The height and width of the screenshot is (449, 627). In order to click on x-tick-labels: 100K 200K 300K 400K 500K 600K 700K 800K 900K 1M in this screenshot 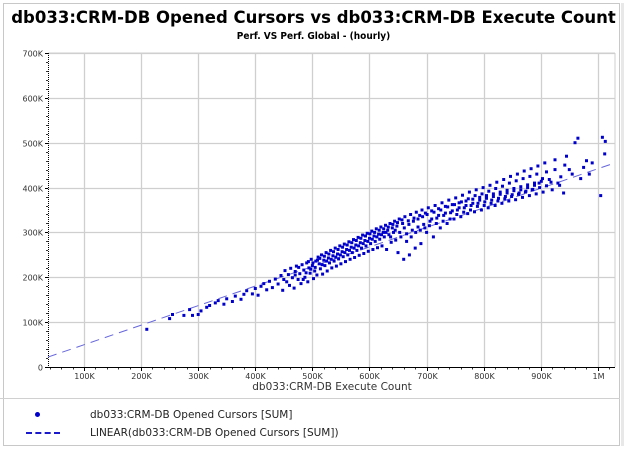, I will do `click(339, 376)`.